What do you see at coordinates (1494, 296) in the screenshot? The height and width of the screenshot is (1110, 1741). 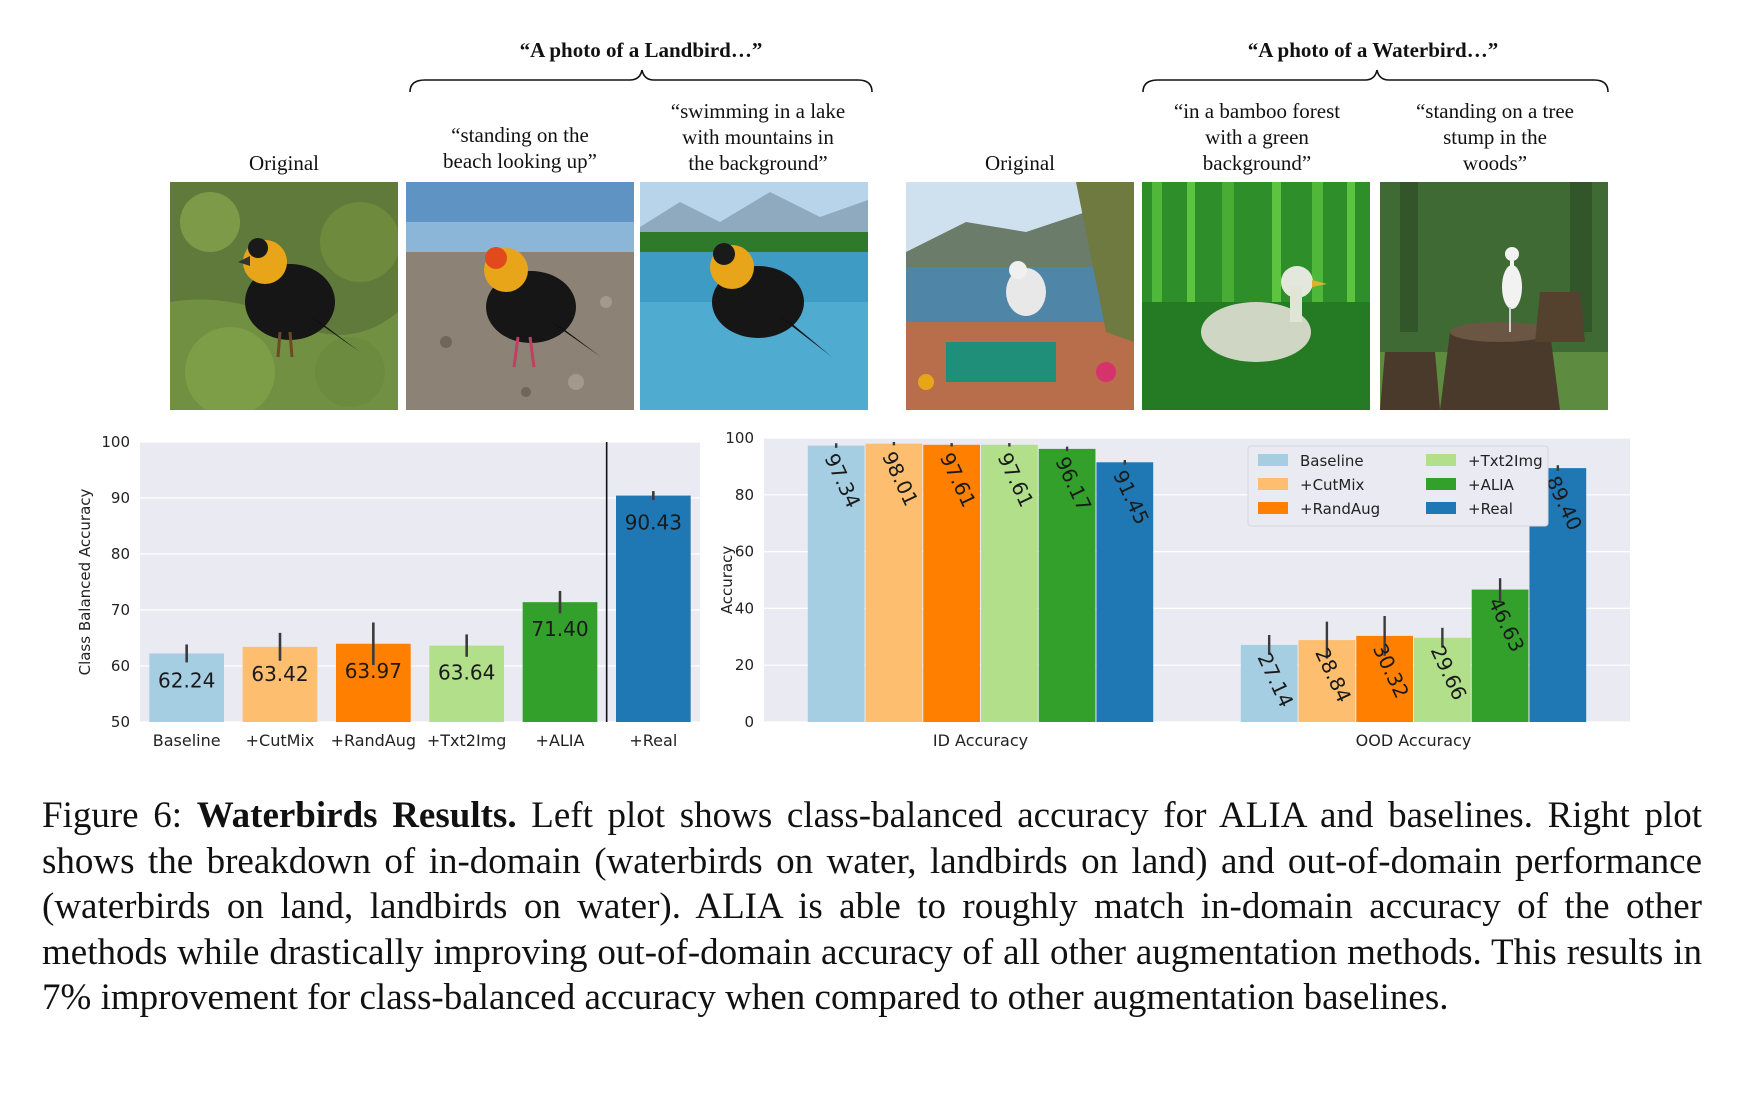 I see `waterbird-stump-image` at bounding box center [1494, 296].